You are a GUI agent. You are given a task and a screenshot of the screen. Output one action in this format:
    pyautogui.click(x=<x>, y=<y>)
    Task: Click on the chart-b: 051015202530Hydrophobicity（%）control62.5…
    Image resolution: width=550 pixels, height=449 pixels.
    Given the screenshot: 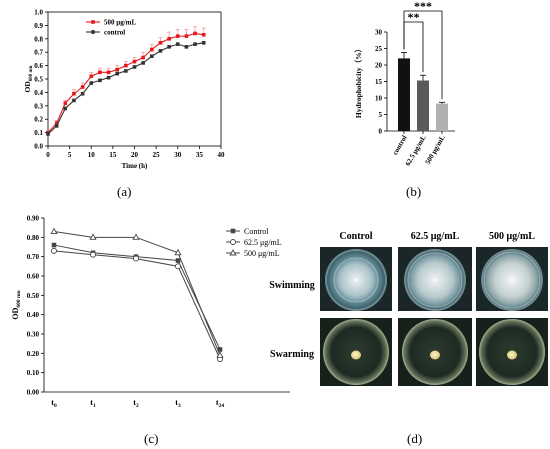 What is the action you would take?
    pyautogui.click(x=404, y=83)
    